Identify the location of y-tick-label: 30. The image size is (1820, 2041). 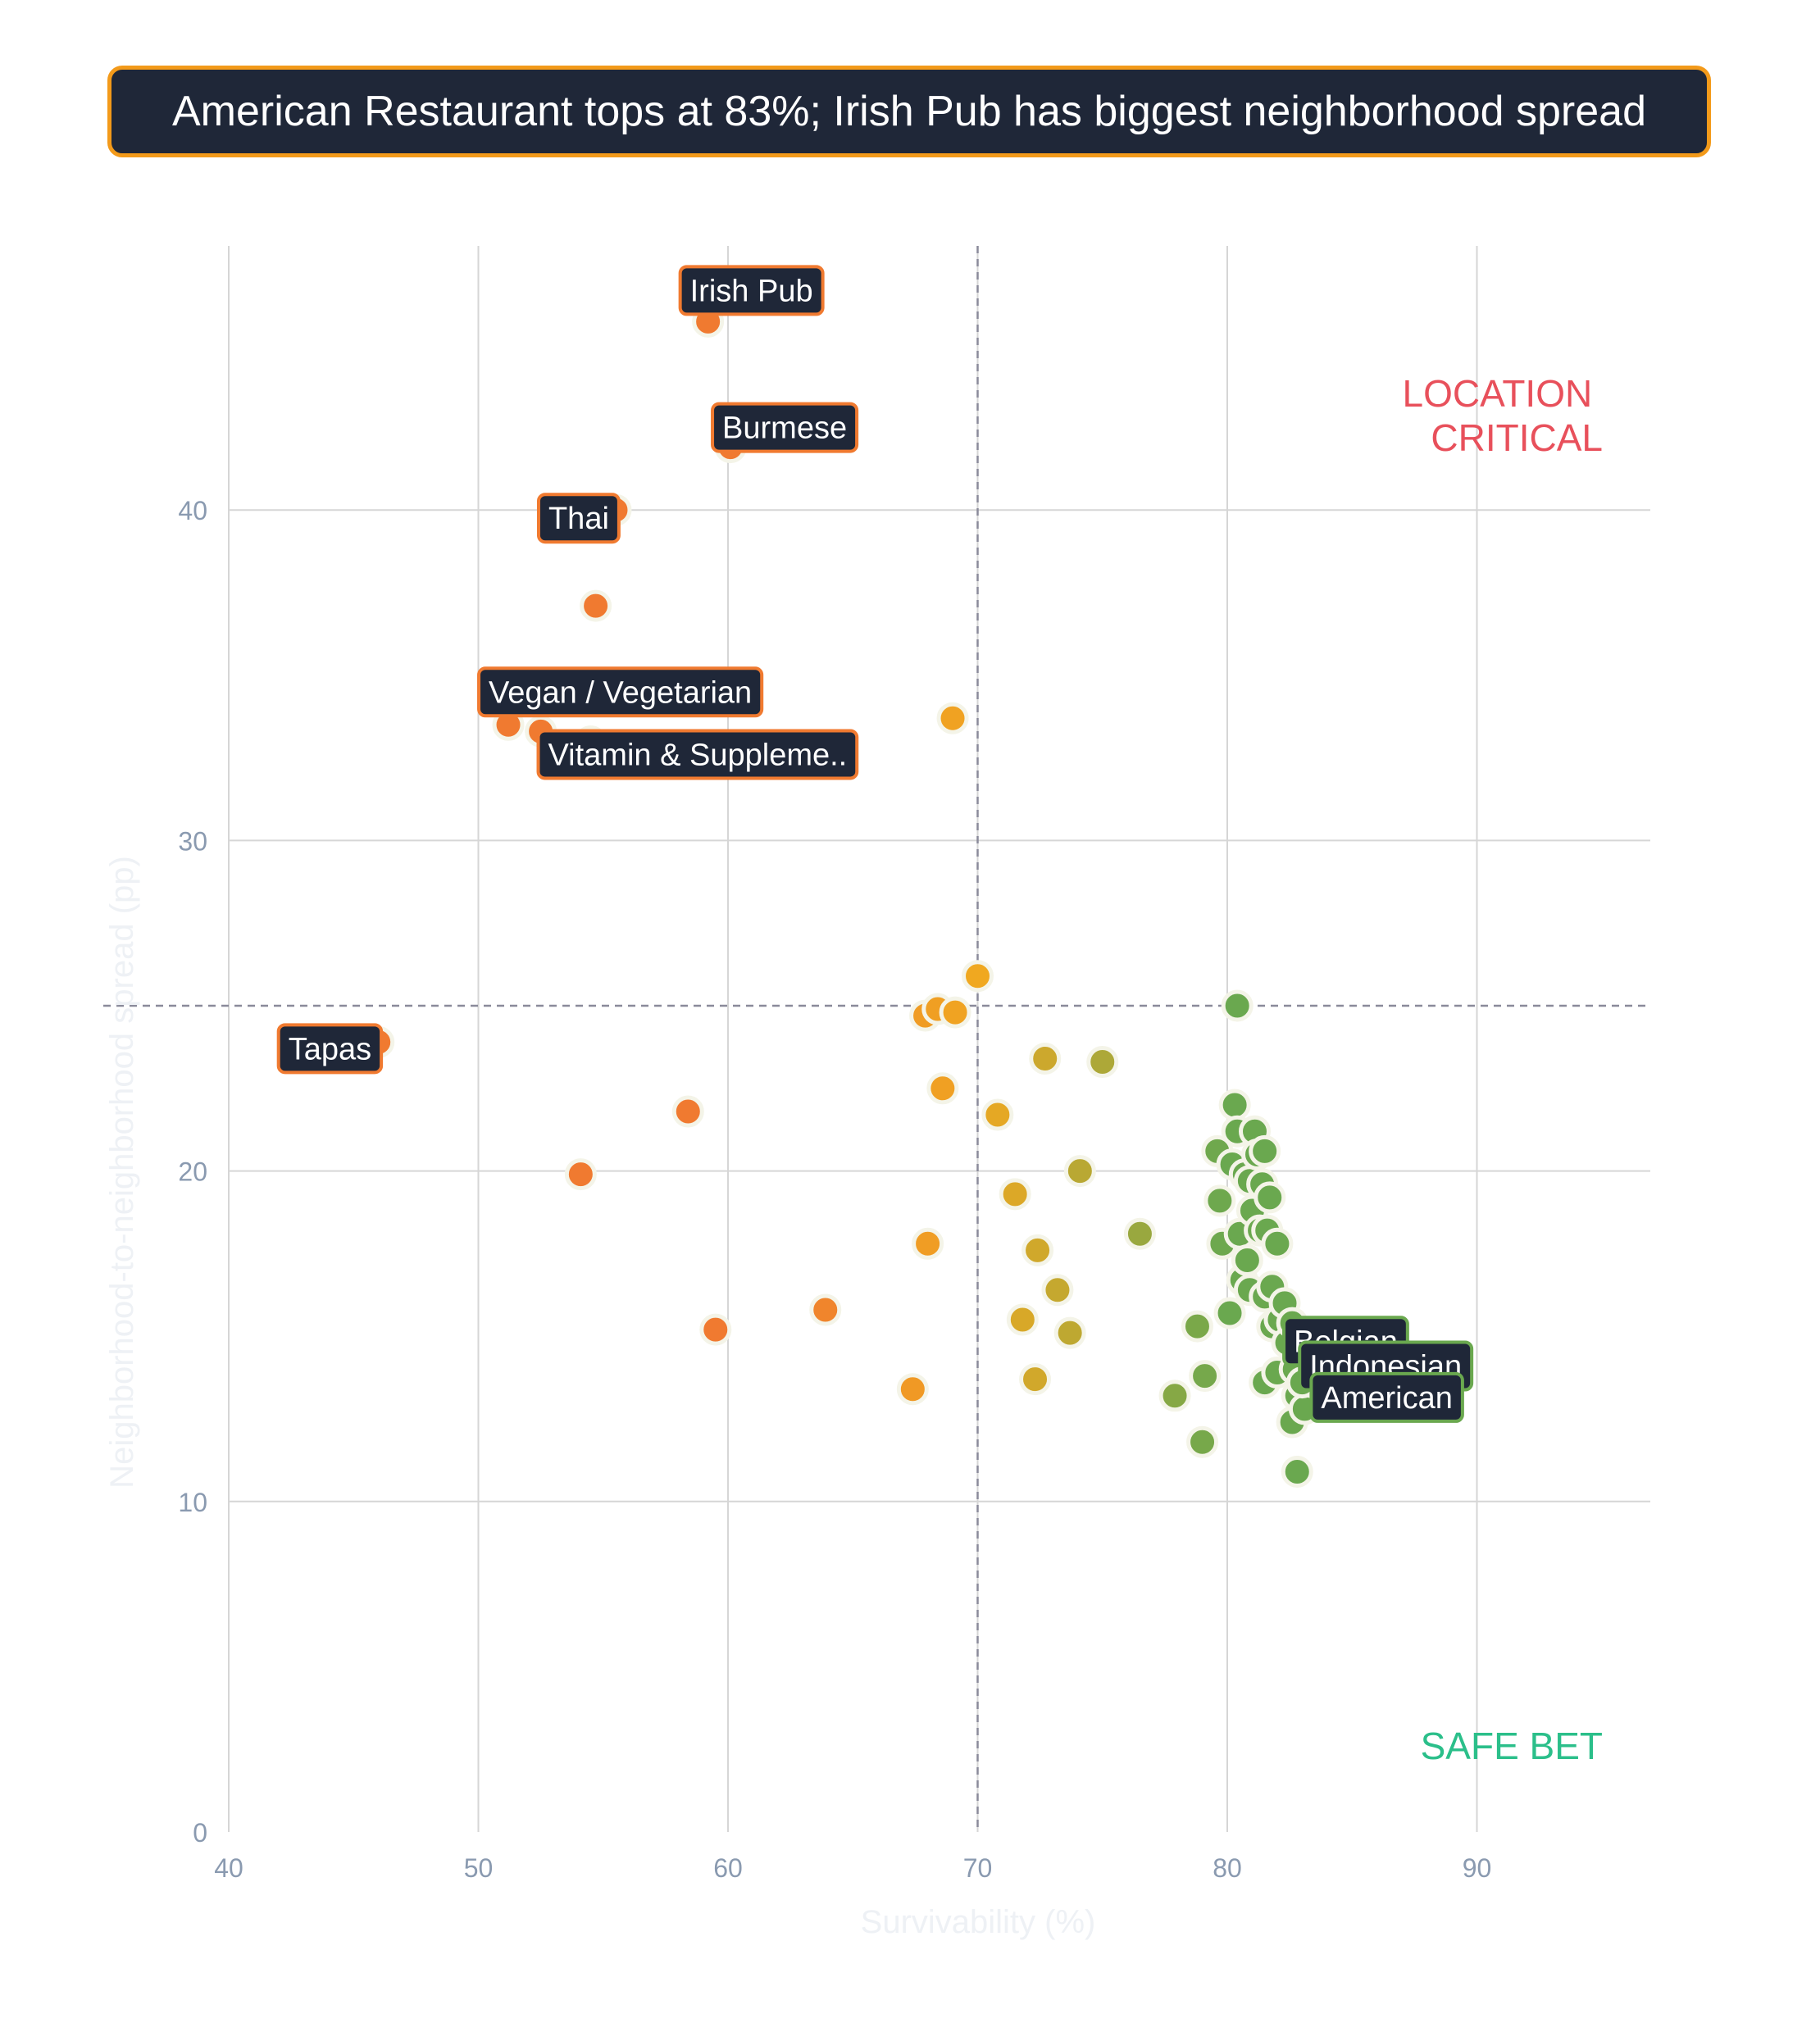
(192, 841).